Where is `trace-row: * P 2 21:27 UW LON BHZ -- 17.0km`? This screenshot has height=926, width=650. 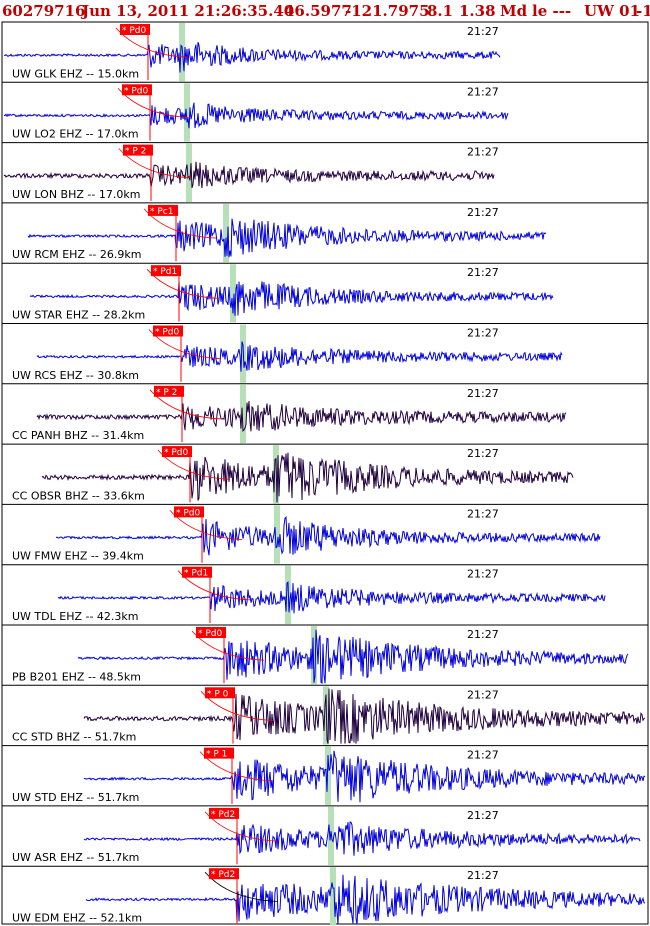
trace-row: * P 2 21:27 UW LON BHZ -- 17.0km is located at coordinates (325, 172).